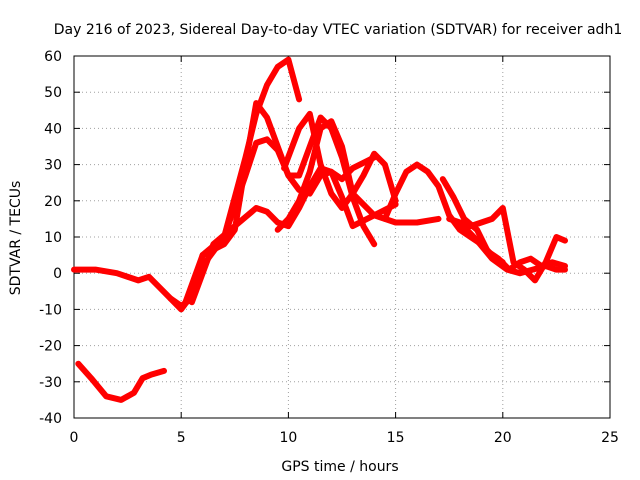 This screenshot has width=640, height=480. What do you see at coordinates (340, 160) in the screenshot?
I see `series-line-sat-g` at bounding box center [340, 160].